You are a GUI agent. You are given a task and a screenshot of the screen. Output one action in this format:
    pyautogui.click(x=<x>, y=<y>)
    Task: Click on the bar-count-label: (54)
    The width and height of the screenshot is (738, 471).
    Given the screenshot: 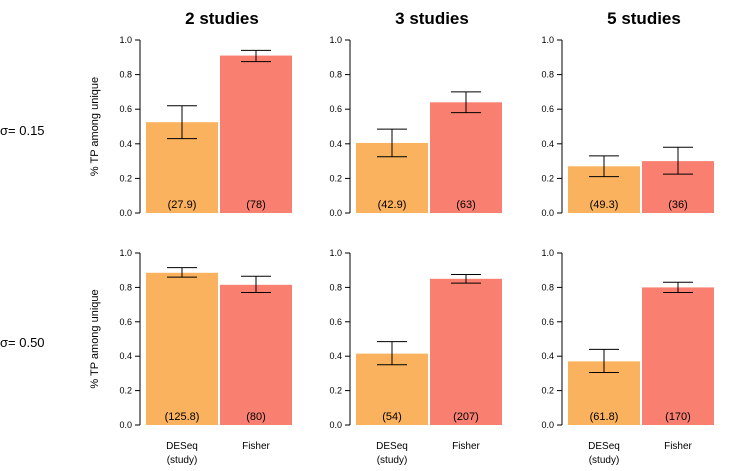 What is the action you would take?
    pyautogui.click(x=392, y=417)
    